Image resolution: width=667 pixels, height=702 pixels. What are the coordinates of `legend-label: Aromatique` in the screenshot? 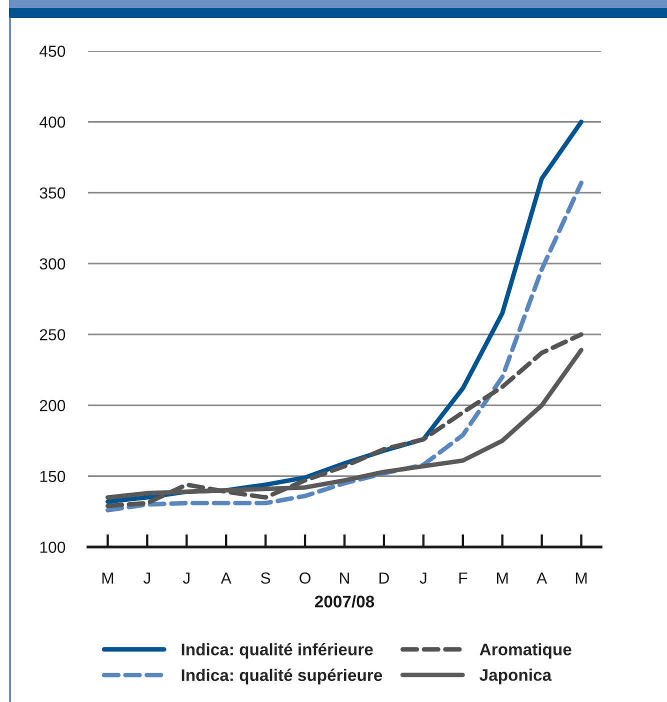 It's located at (526, 651).